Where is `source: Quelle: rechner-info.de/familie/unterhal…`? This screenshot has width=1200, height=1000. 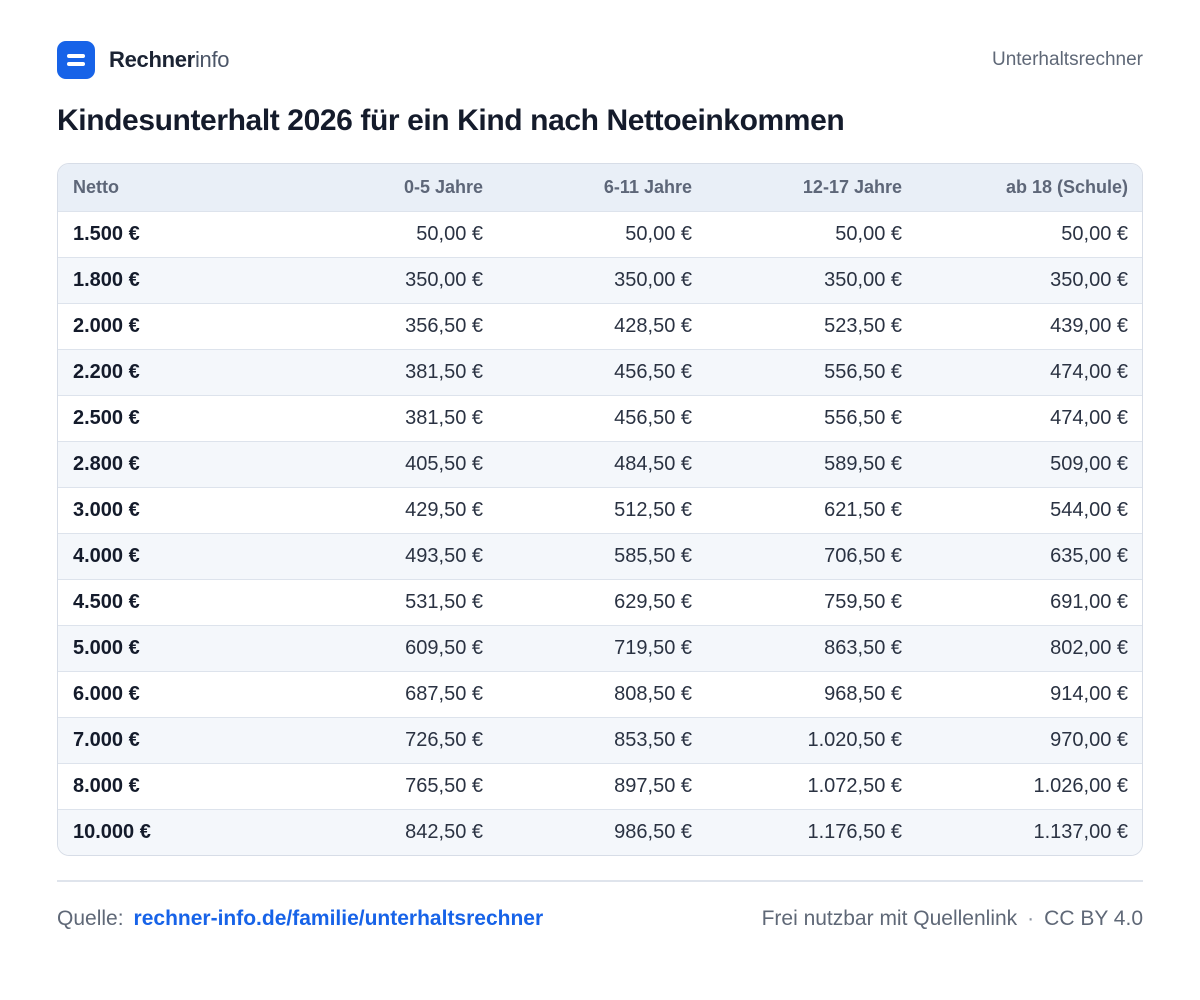
source: Quelle: rechner-info.de/familie/unterhal… is located at coordinates (300, 919).